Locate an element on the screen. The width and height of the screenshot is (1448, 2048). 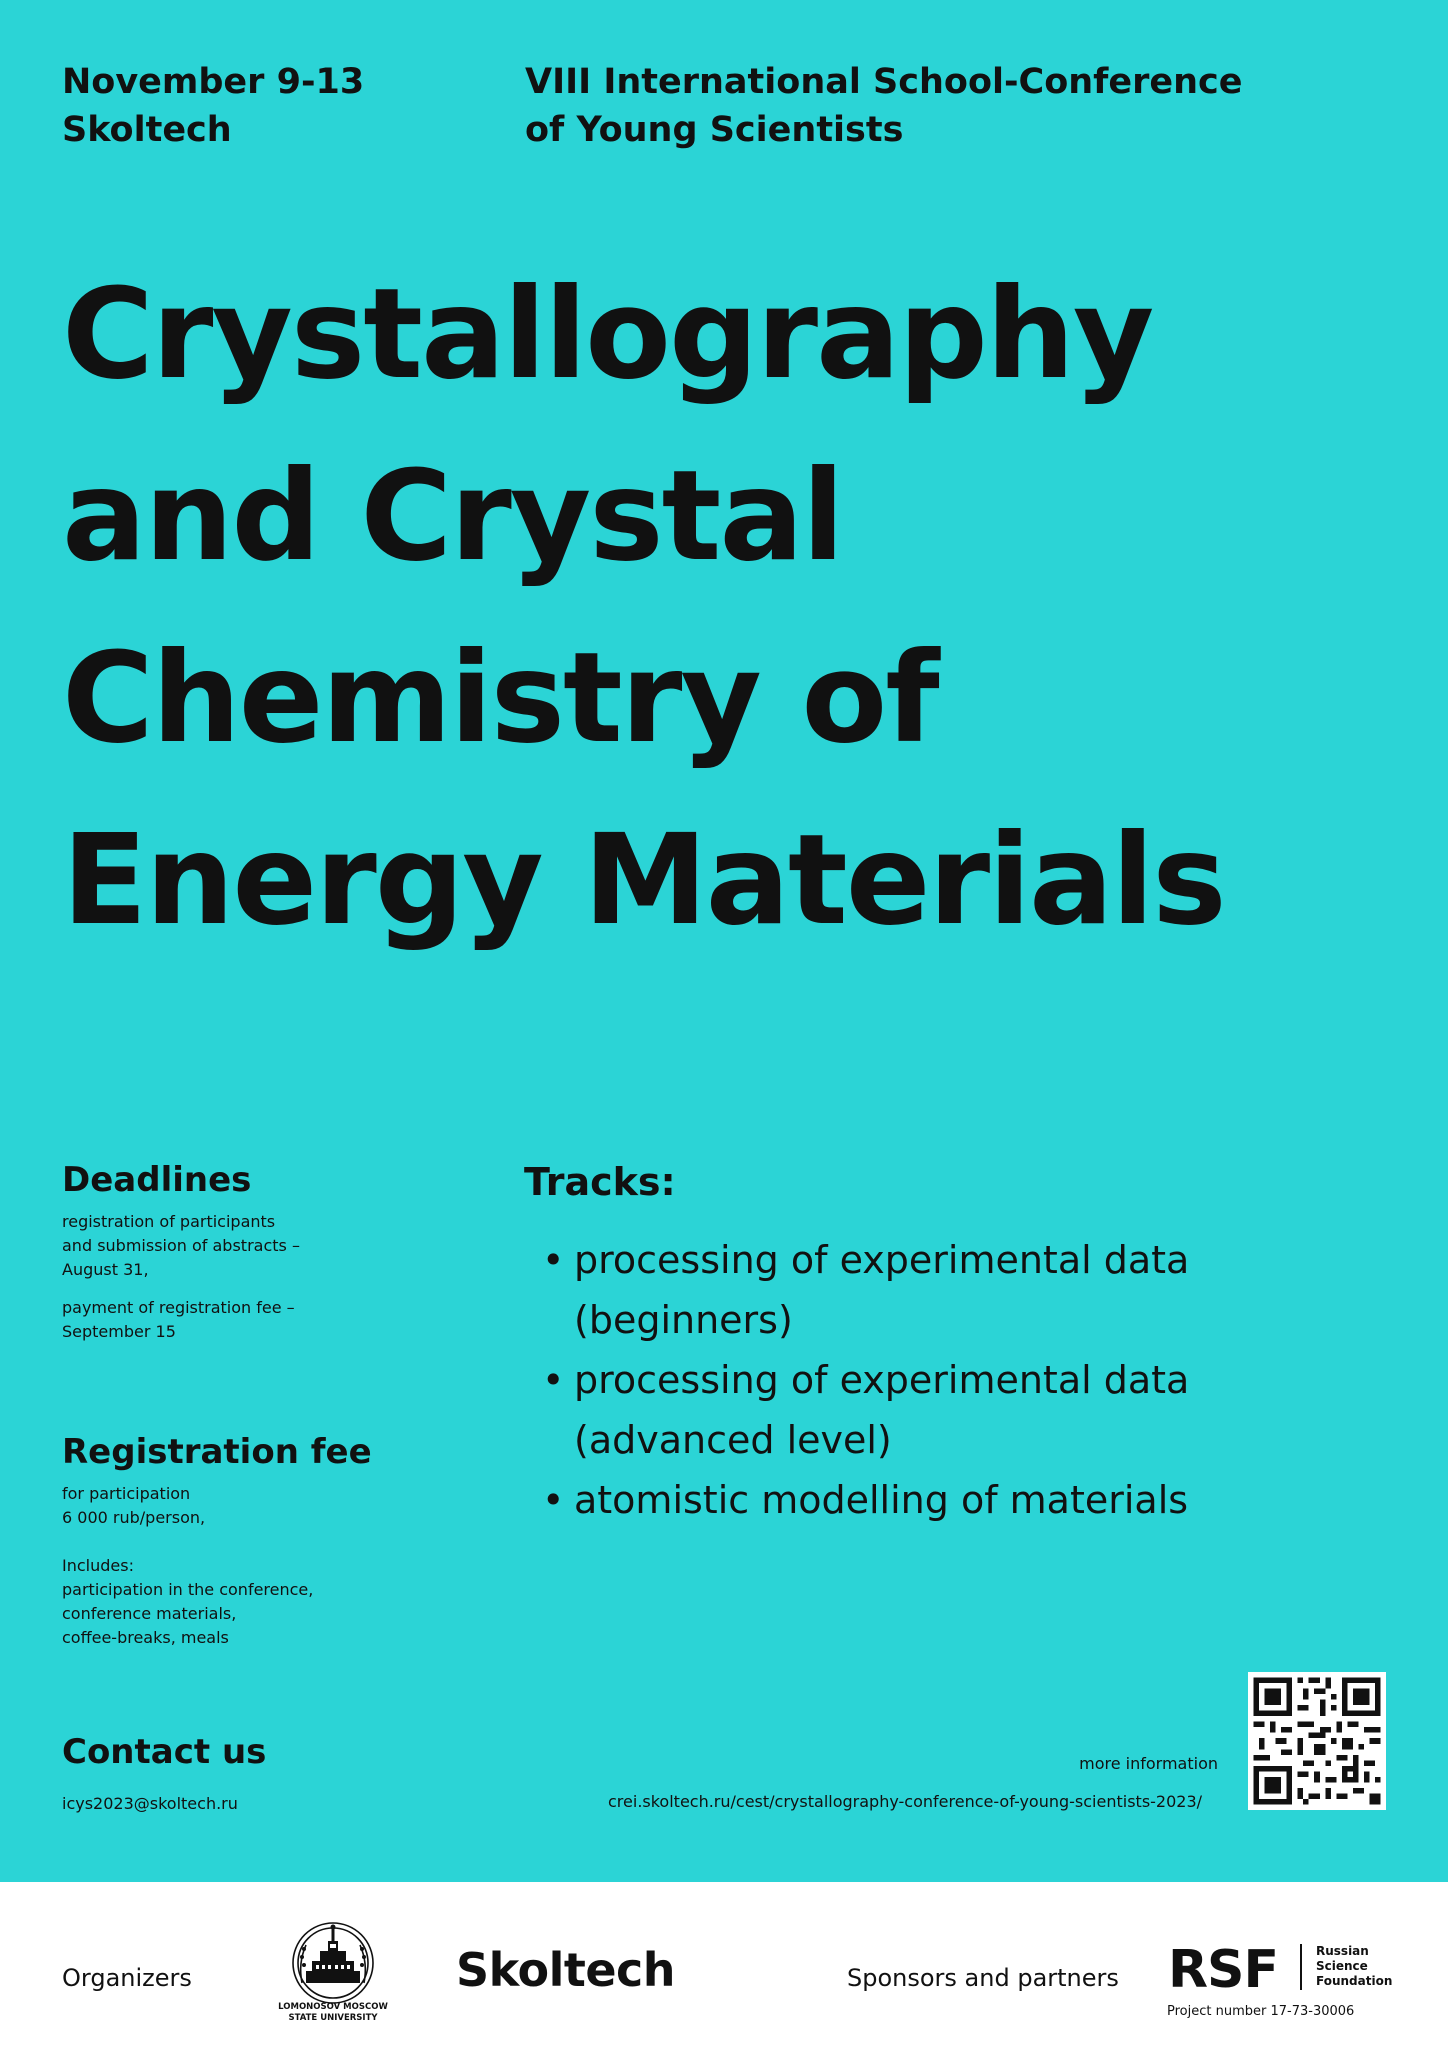
track-2-line2: (advanced level) is located at coordinates (733, 1440).